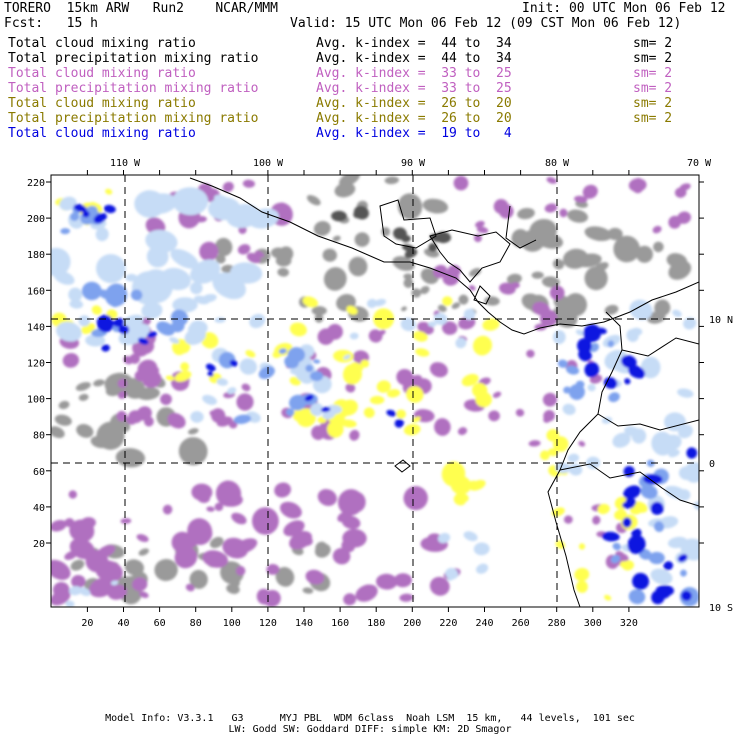 This screenshot has width=740, height=740. I want to click on header-fcst: Fcst: 15 h, so click(51, 23).